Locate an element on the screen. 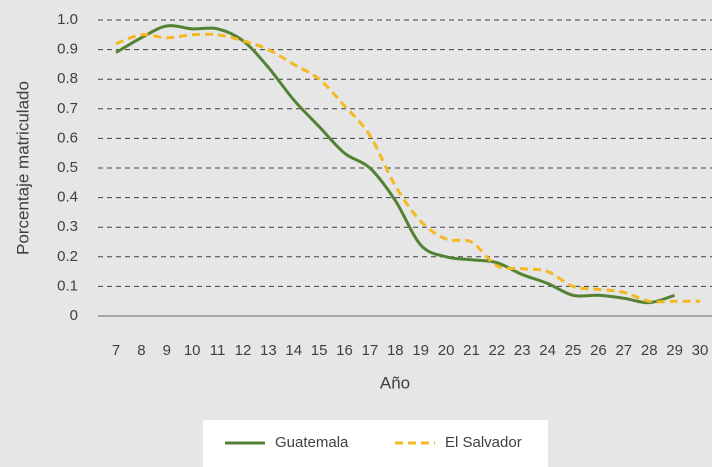 This screenshot has width=712, height=467. x-tick-label: 29 is located at coordinates (674, 350).